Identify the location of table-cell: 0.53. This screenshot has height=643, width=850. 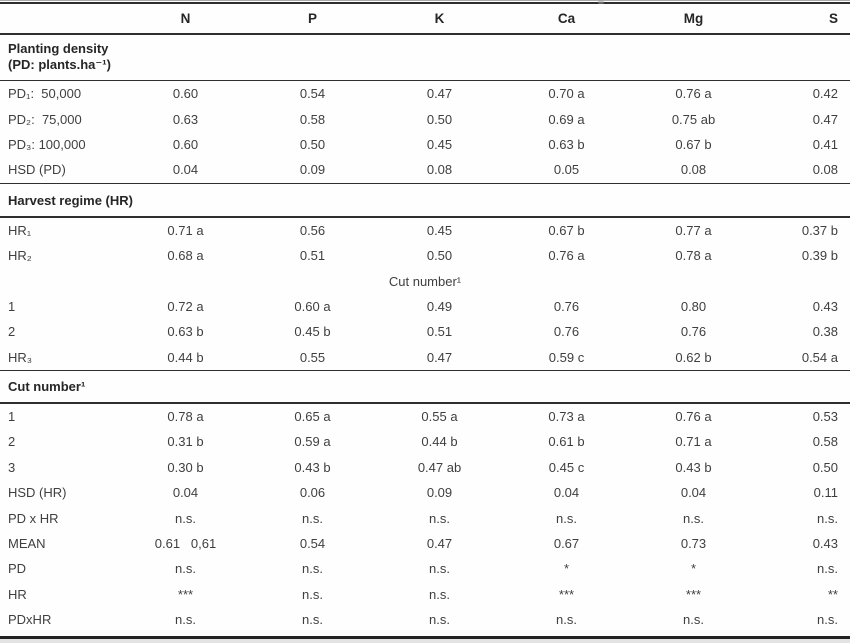
(825, 417).